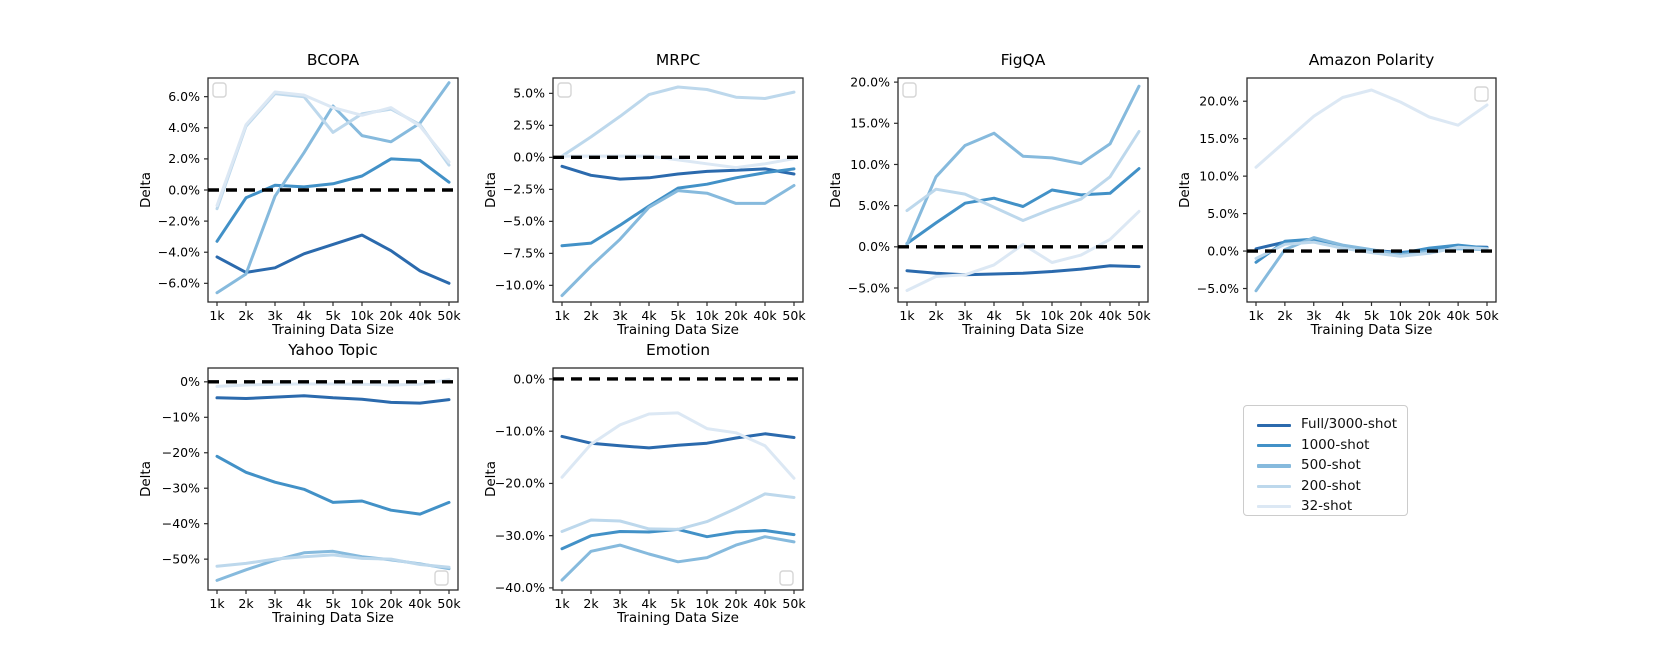  Describe the element at coordinates (736, 603) in the screenshot. I see `emotion-x-tick-label: 20k` at that location.